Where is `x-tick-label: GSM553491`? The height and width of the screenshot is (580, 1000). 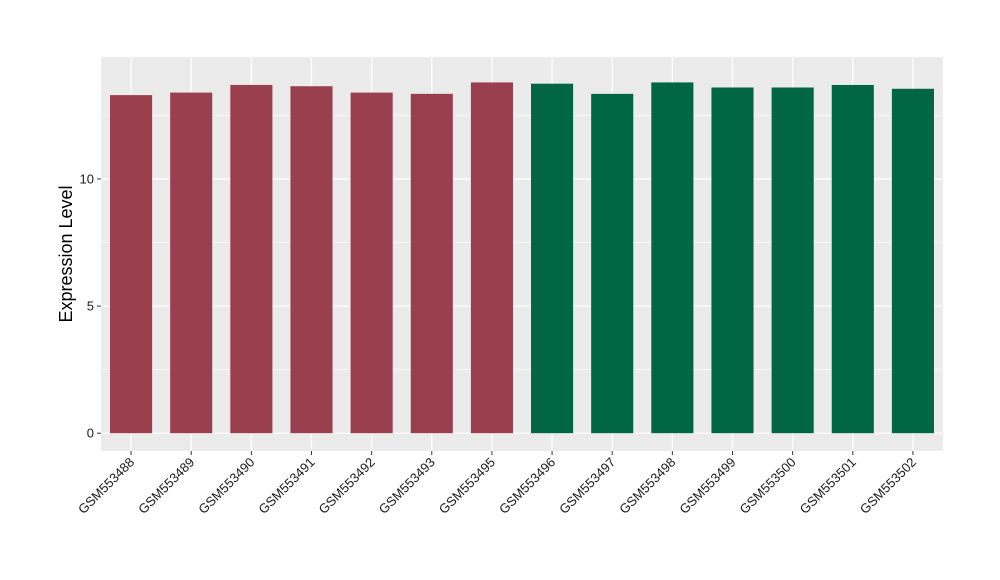
x-tick-label: GSM553491 is located at coordinates (286, 486).